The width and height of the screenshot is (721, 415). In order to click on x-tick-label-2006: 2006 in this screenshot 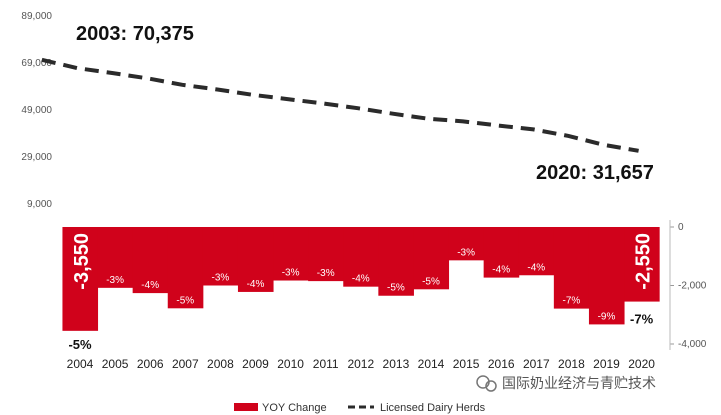, I will do `click(150, 364)`.